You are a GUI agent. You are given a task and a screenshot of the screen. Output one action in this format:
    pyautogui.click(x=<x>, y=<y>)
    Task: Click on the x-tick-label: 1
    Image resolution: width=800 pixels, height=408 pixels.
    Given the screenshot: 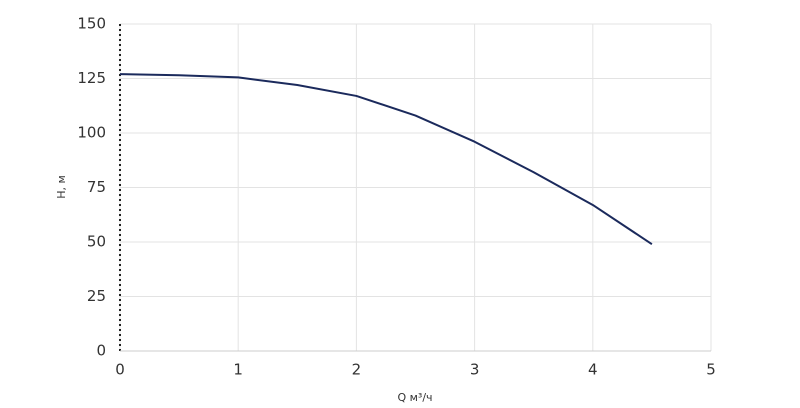 What is the action you would take?
    pyautogui.click(x=238, y=370)
    